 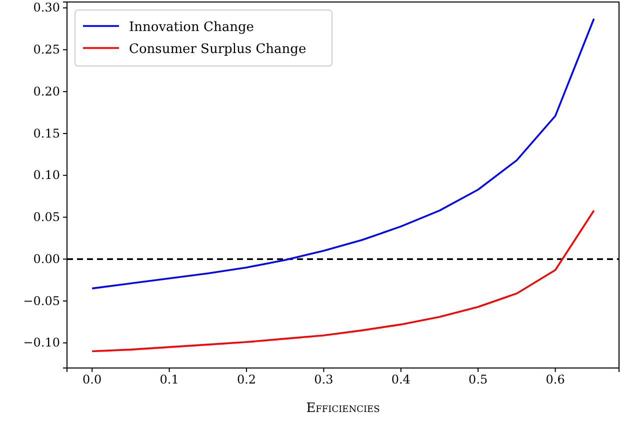 I want to click on x-tick-label: 0.3, so click(x=324, y=379).